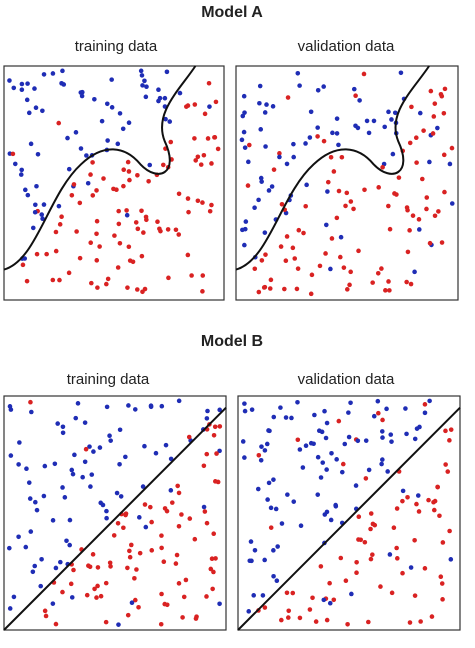 The width and height of the screenshot is (475, 648). I want to click on panel-label: validation data, so click(346, 379).